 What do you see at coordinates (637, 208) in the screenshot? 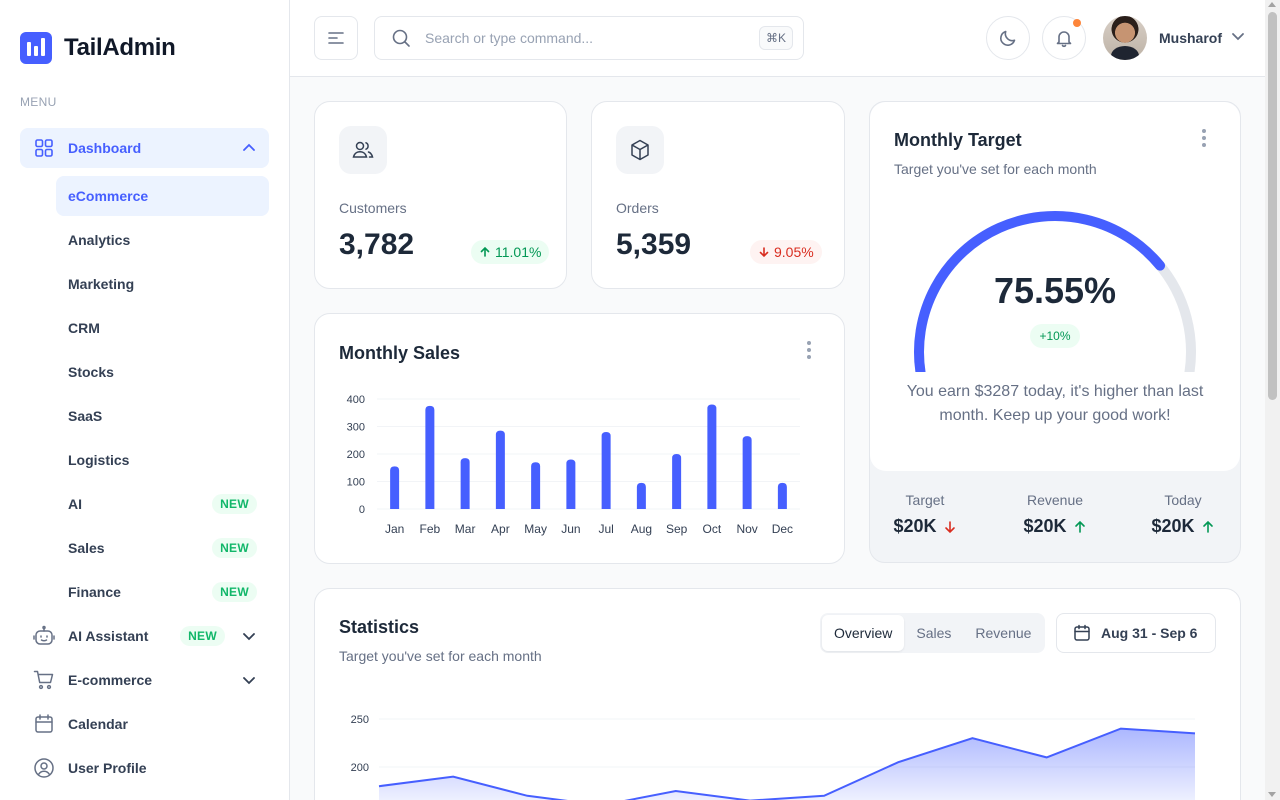
I see `metric-label: Orders` at bounding box center [637, 208].